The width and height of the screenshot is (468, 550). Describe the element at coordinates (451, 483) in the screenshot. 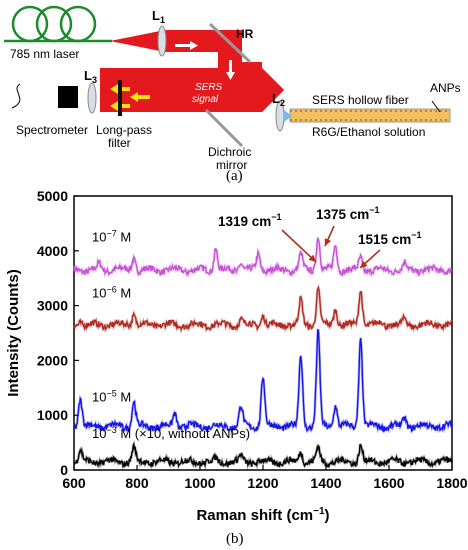

I see `x-tick-label: 1800` at that location.